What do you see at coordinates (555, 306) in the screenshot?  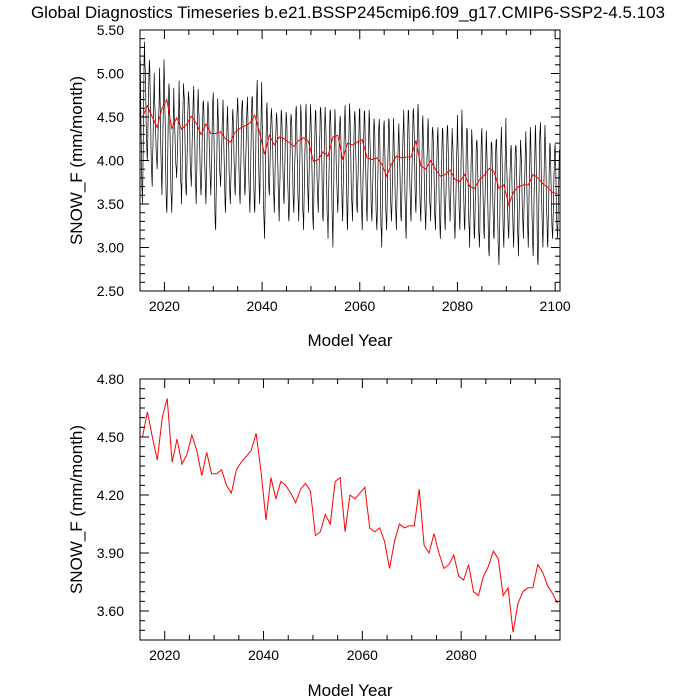 I see `x-tick-label: 2100` at bounding box center [555, 306].